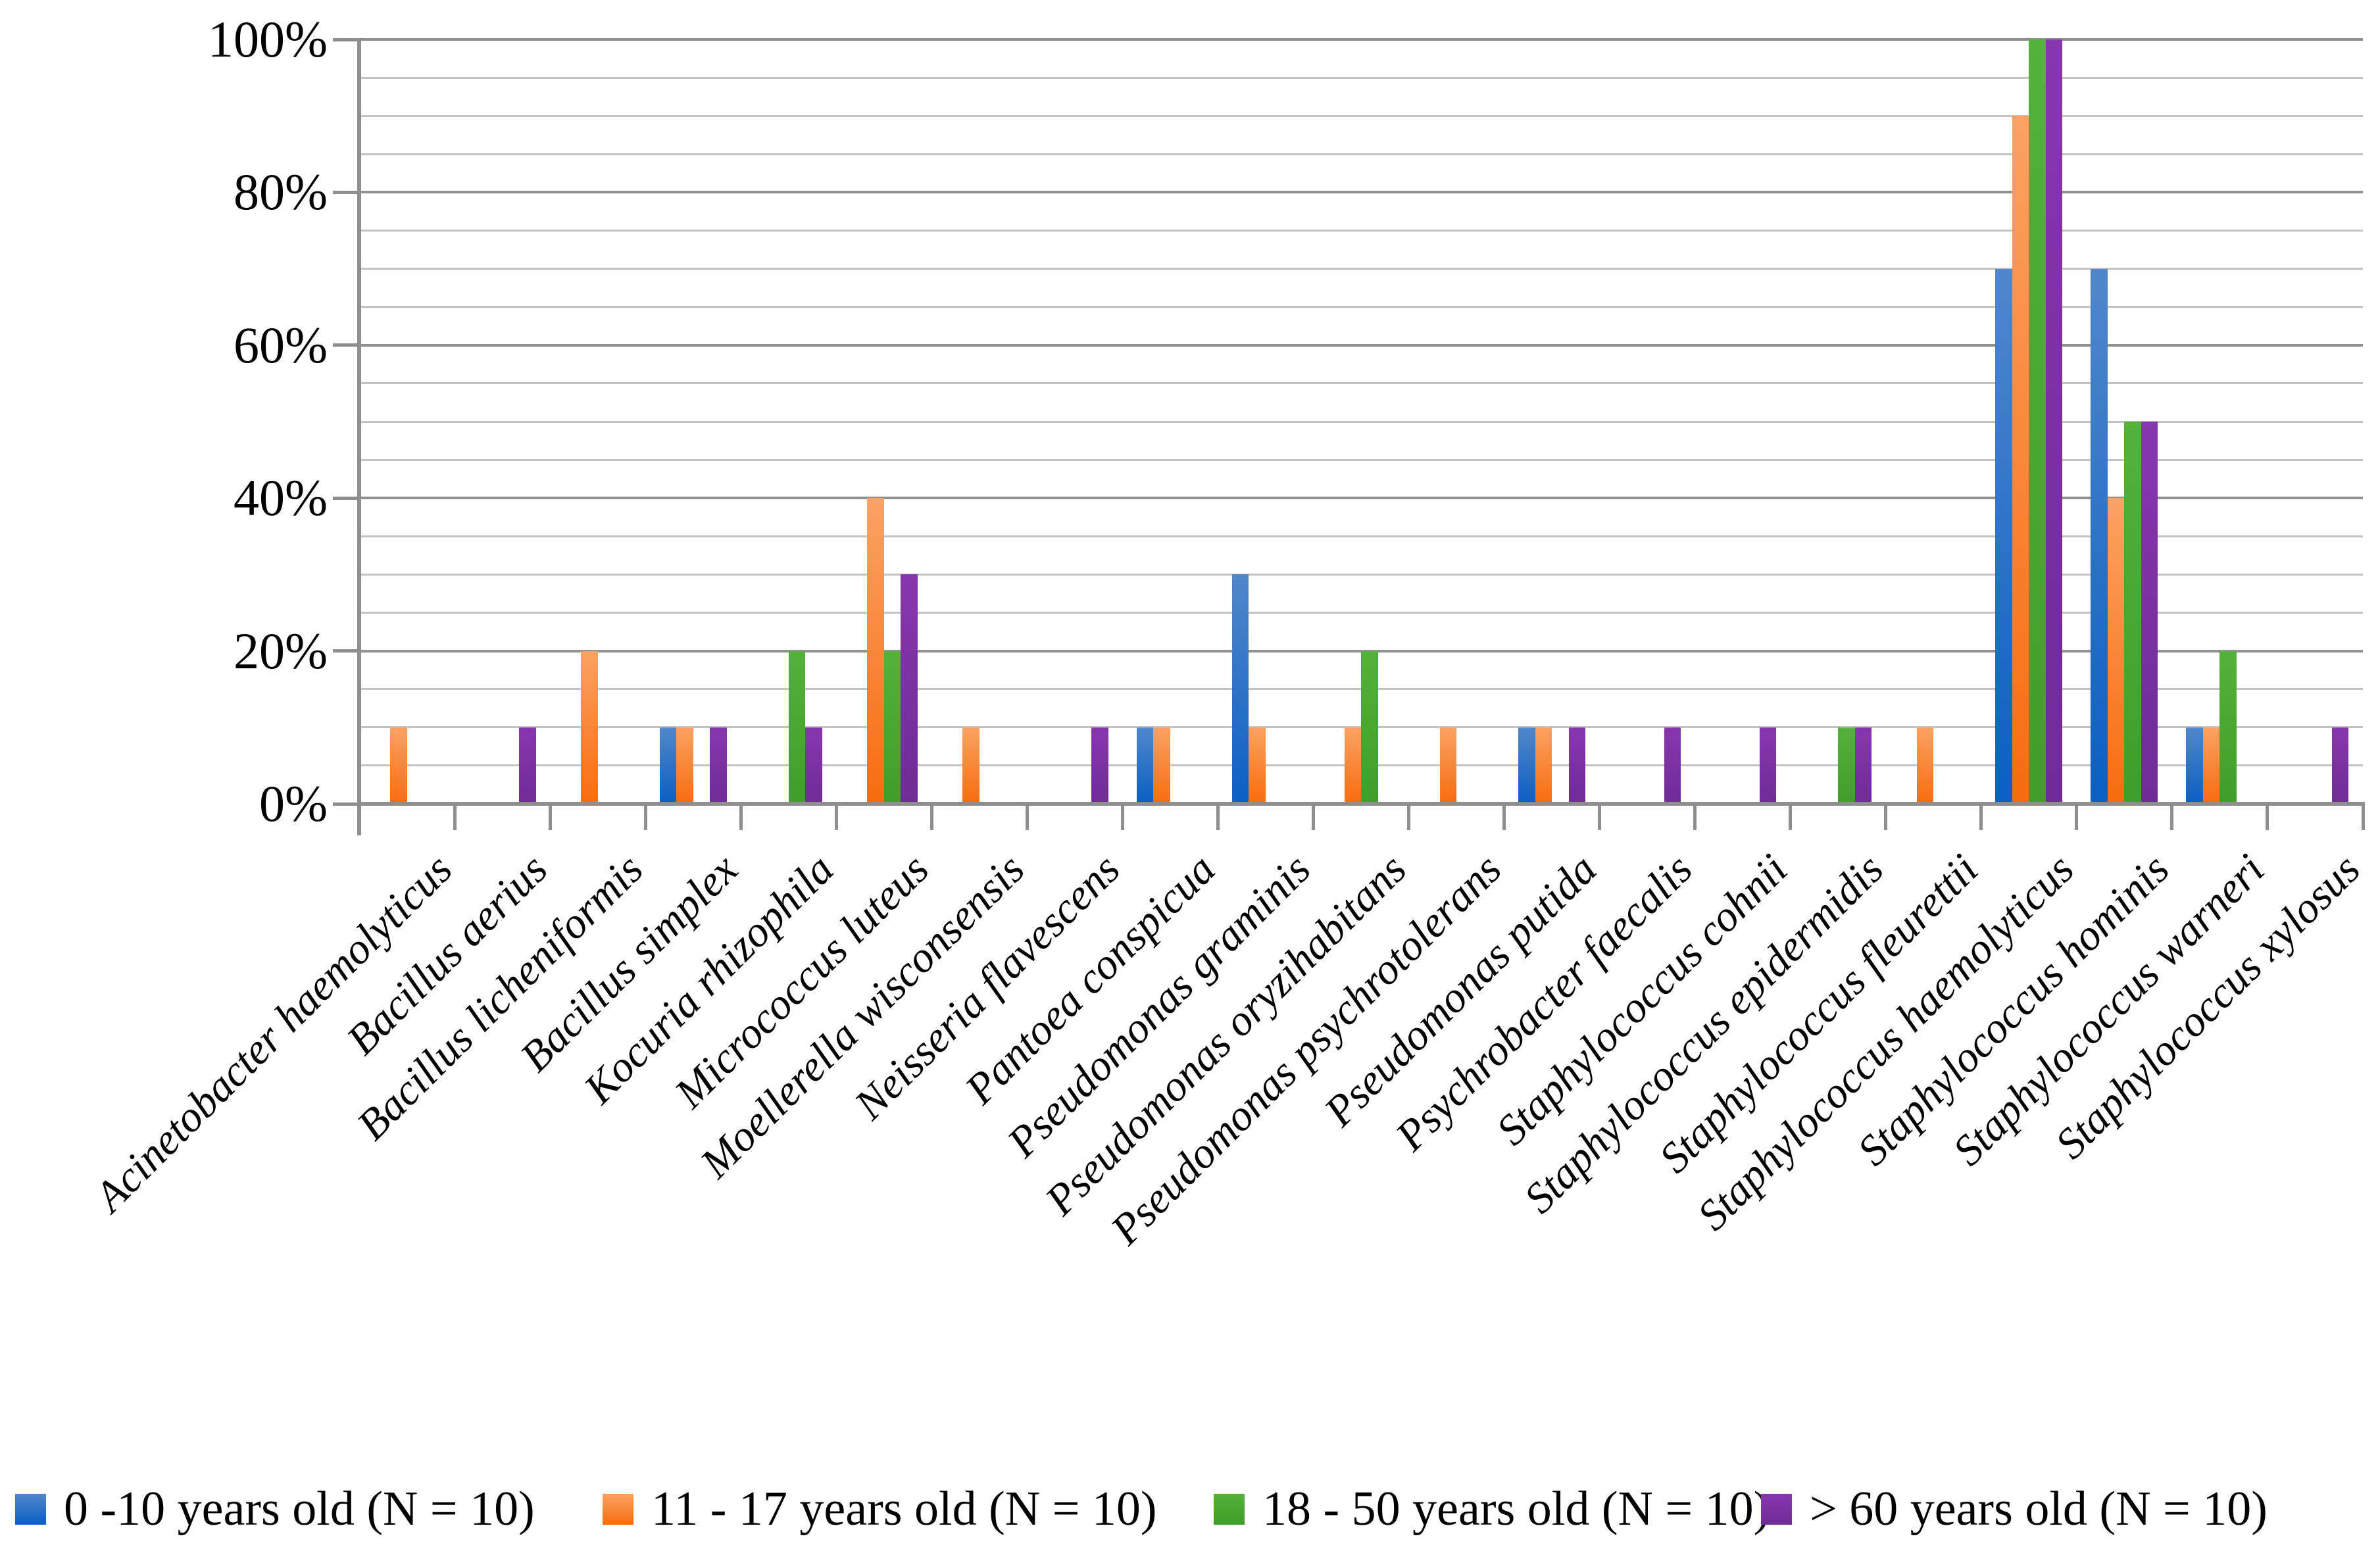 This screenshot has width=2380, height=1553. Describe the element at coordinates (1846, 765) in the screenshot. I see `bar-series2-cat15` at that location.